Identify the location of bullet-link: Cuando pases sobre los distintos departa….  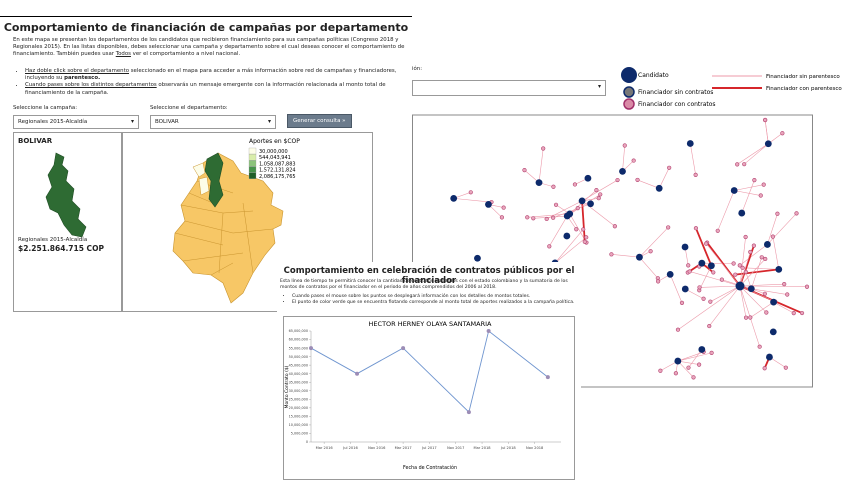
(91, 85).